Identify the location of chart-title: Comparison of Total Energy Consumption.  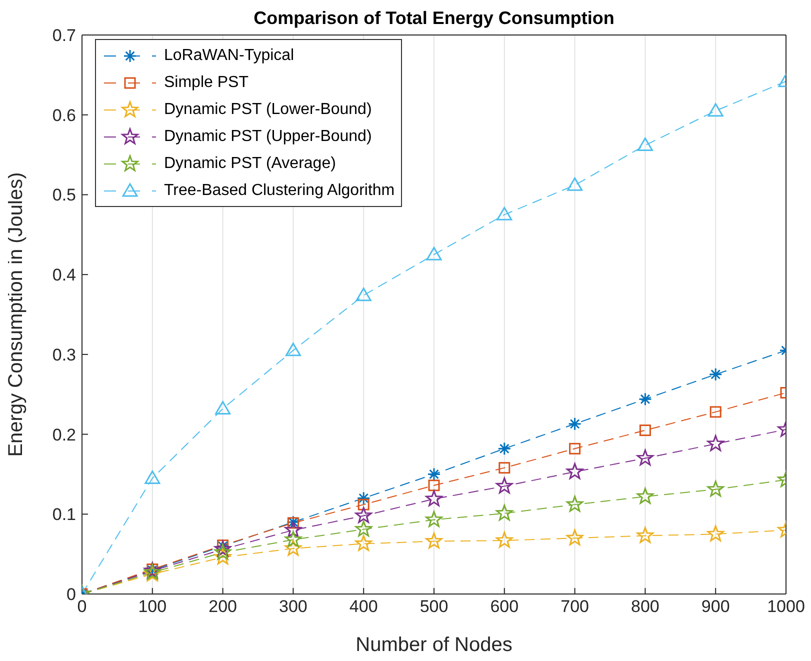
(434, 18).